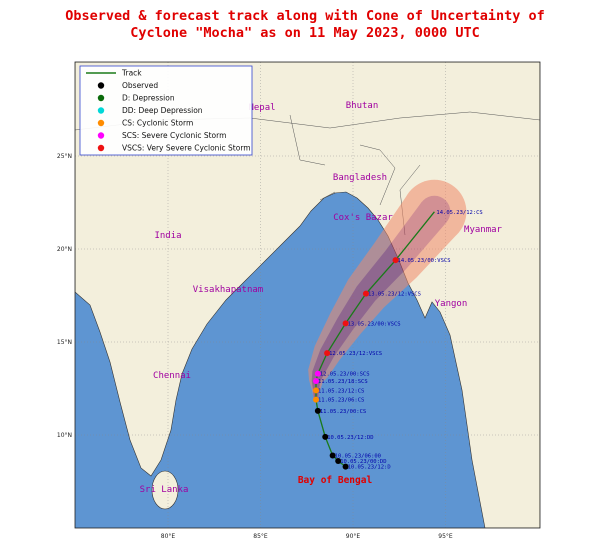 This screenshot has height=559, width=600. I want to click on legend-label: CS: Cyclonic Storm, so click(157, 123).